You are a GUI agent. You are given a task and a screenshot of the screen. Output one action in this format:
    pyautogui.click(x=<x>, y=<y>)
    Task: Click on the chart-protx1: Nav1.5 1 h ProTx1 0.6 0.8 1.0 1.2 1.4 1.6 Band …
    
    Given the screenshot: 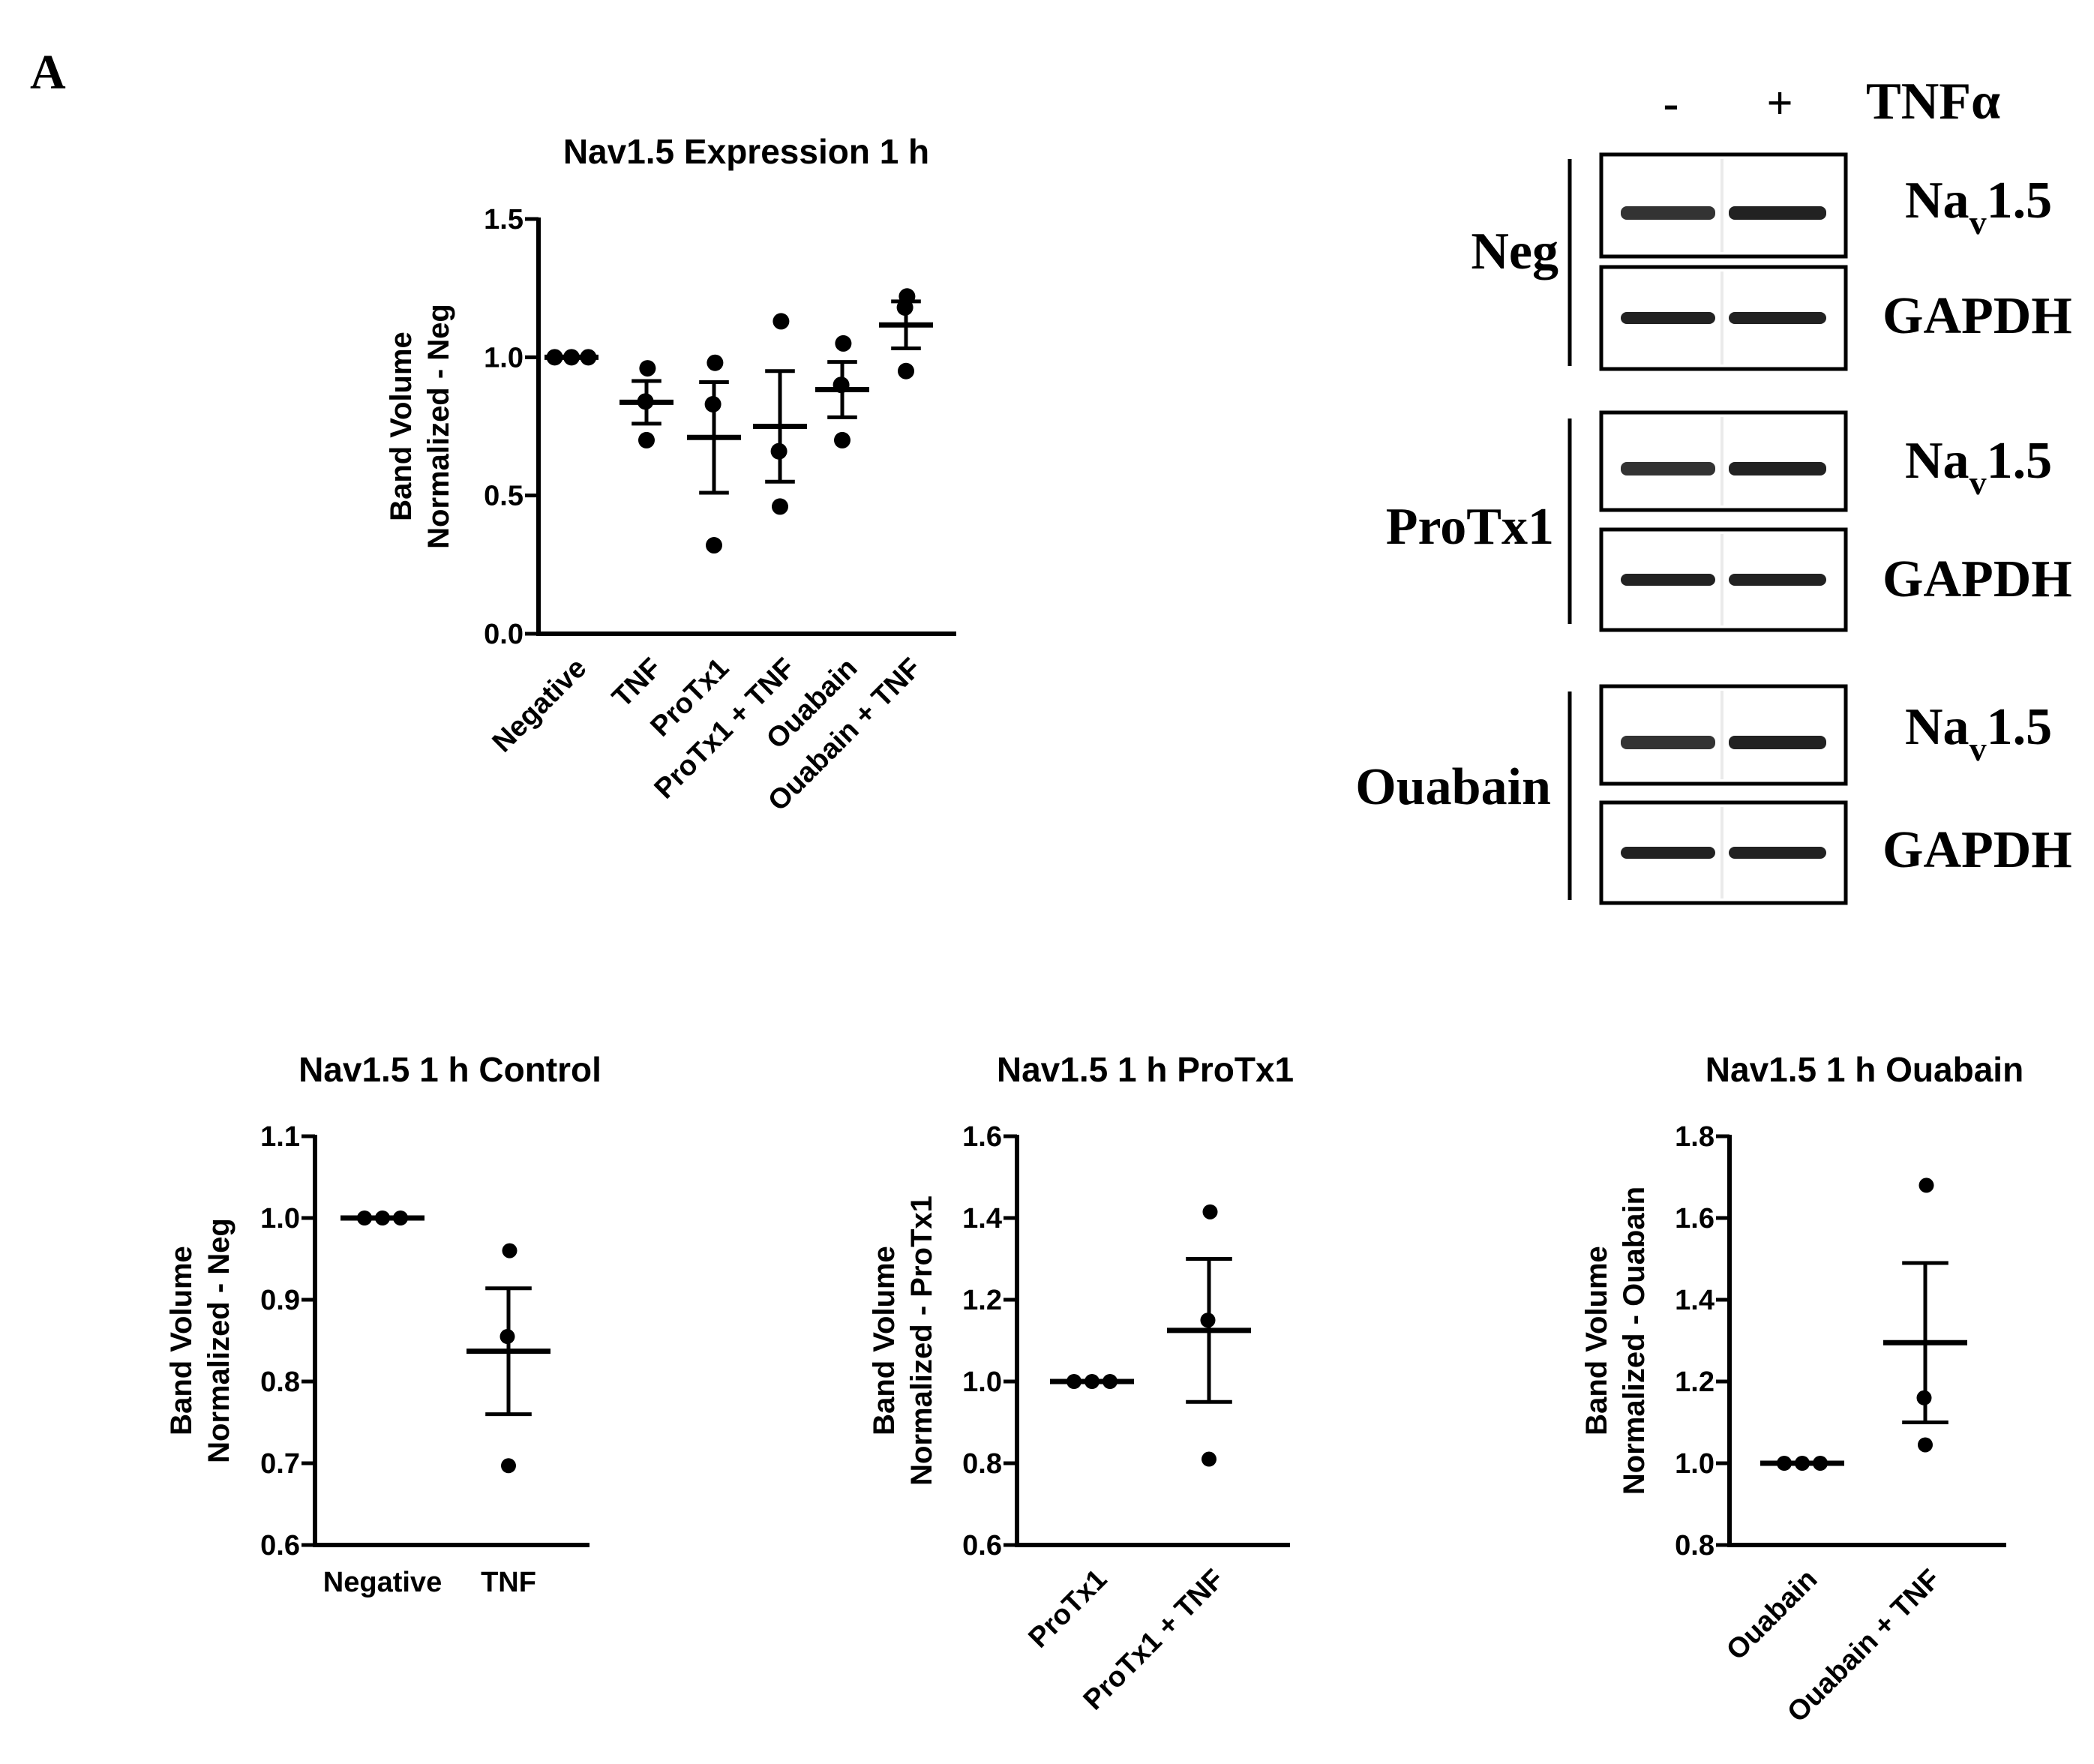 What is the action you would take?
    pyautogui.click(x=1081, y=1383)
    